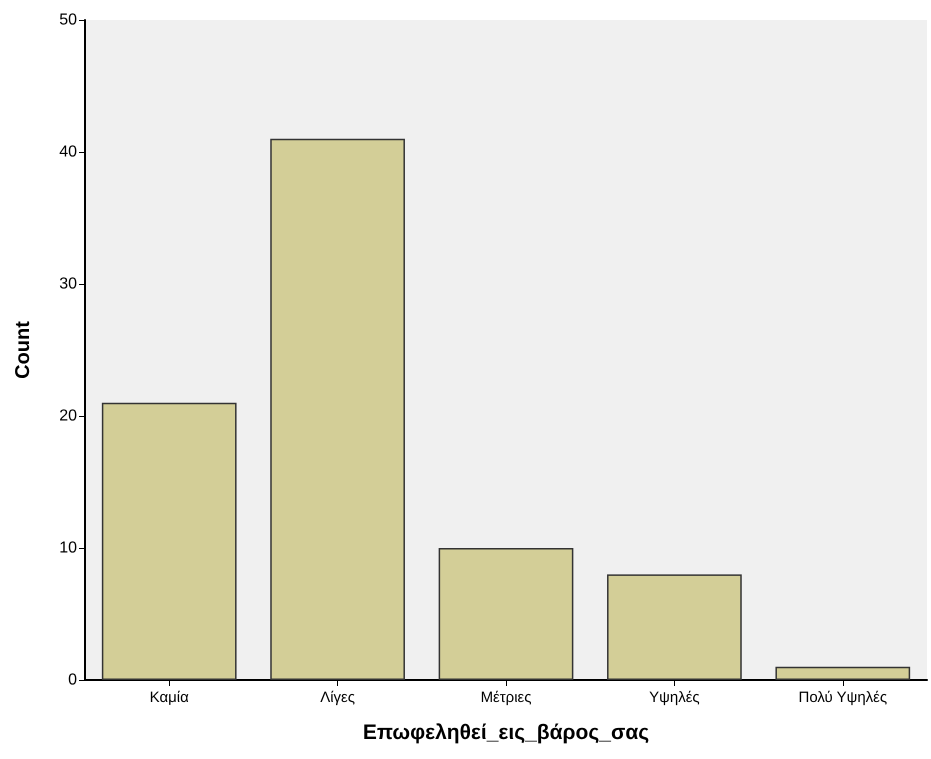 Image resolution: width=931 pixels, height=759 pixels. Describe the element at coordinates (73, 680) in the screenshot. I see `y-tick-label: 0` at that location.